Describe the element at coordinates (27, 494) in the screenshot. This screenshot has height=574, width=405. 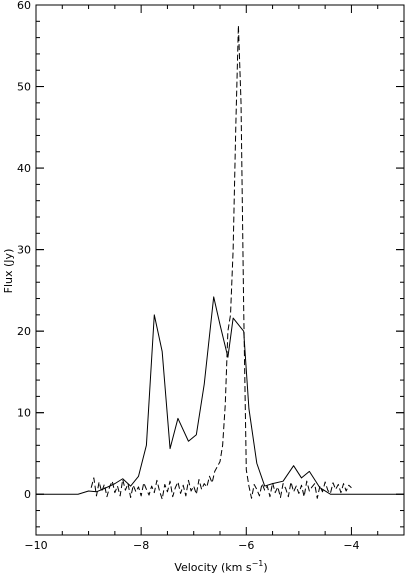
I see `y-tick-label: 0` at that location.